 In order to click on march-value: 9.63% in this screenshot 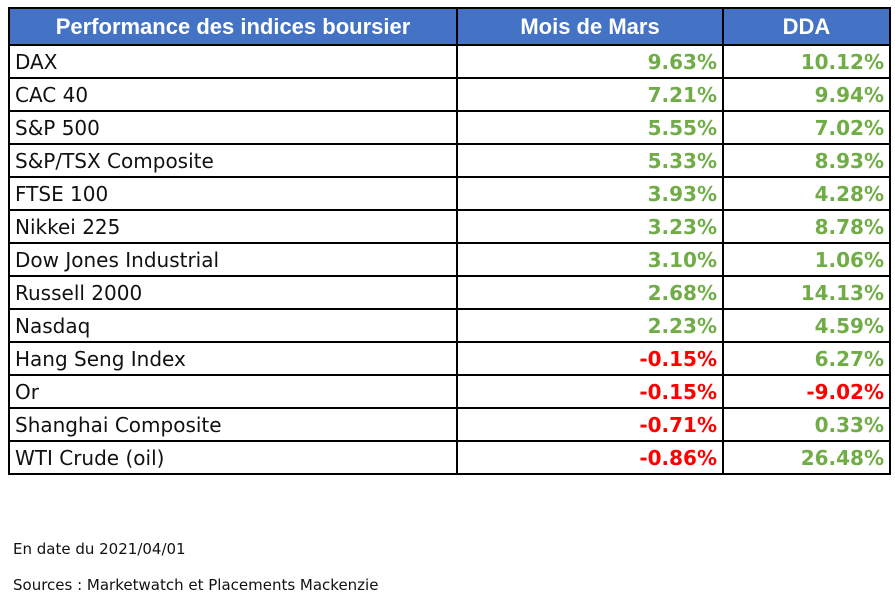, I will do `click(590, 61)`.